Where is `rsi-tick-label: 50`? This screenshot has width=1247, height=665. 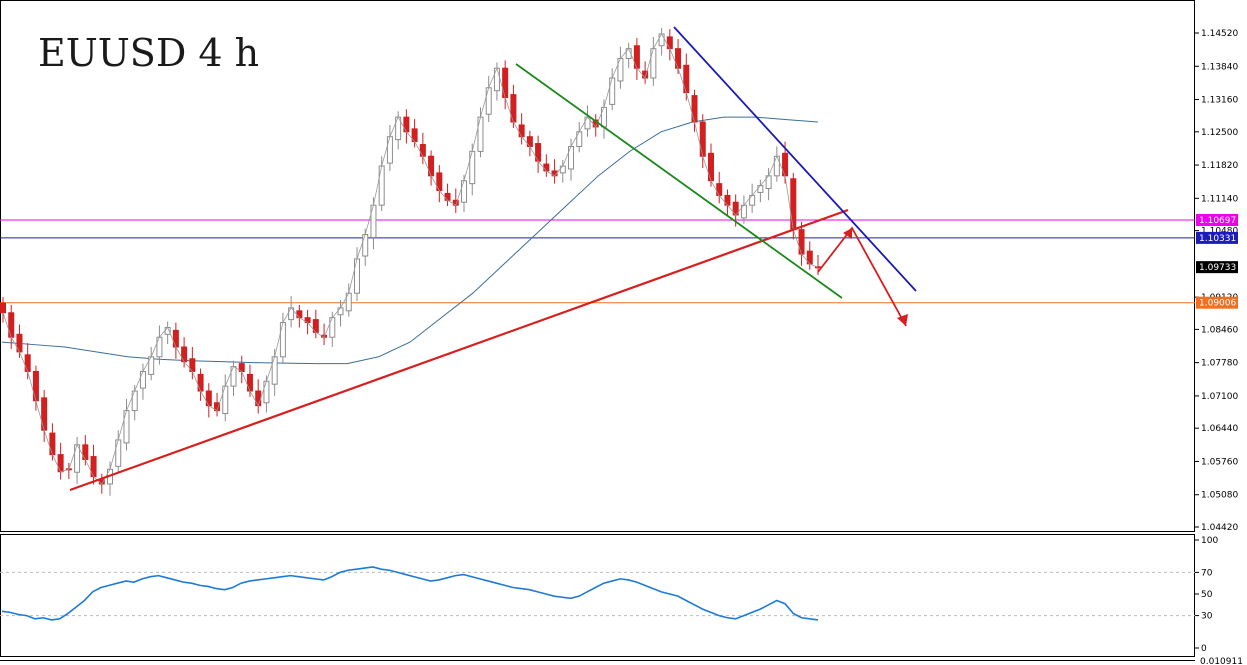
rsi-tick-label: 50 is located at coordinates (1207, 595).